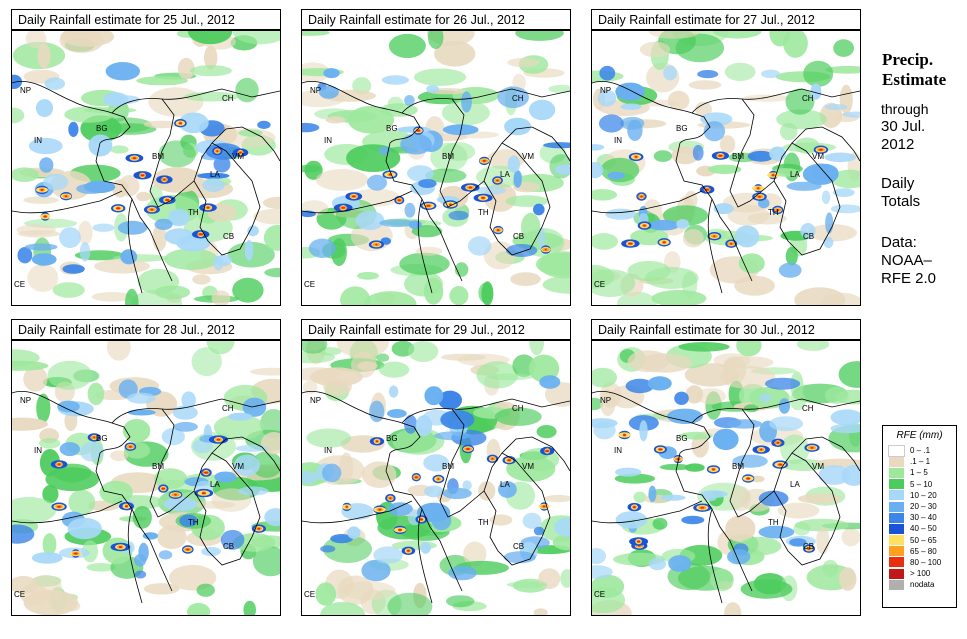  I want to click on side-title: Precip. Estimate, so click(914, 70).